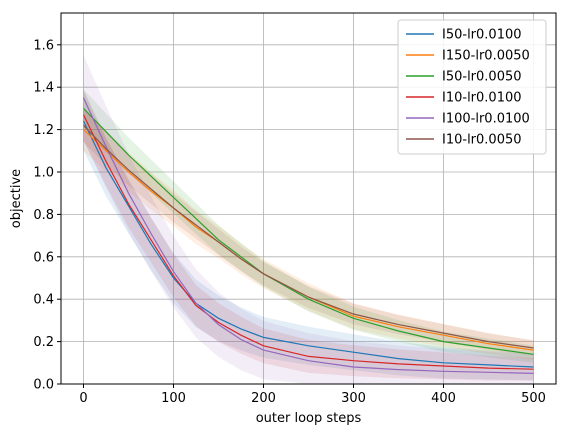 This screenshot has width=570, height=436. I want to click on x-axis-label: outer loop steps, so click(309, 418).